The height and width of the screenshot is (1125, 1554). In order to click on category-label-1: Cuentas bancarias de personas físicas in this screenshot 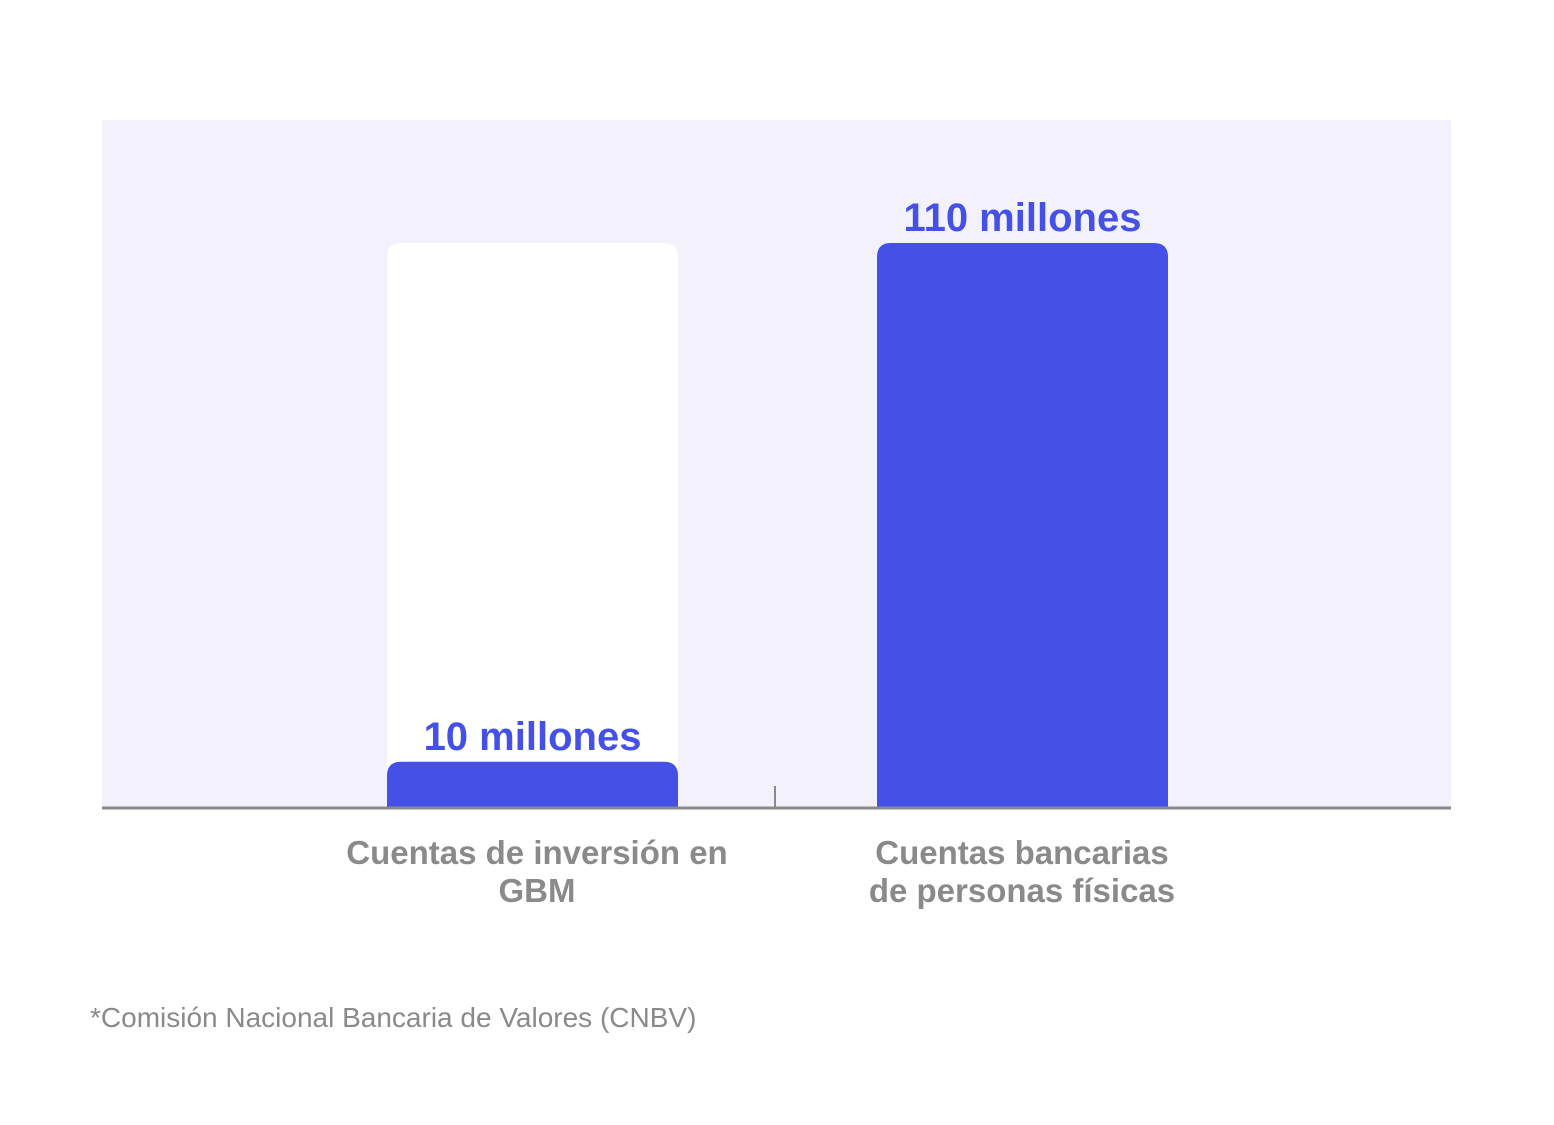, I will do `click(1022, 872)`.